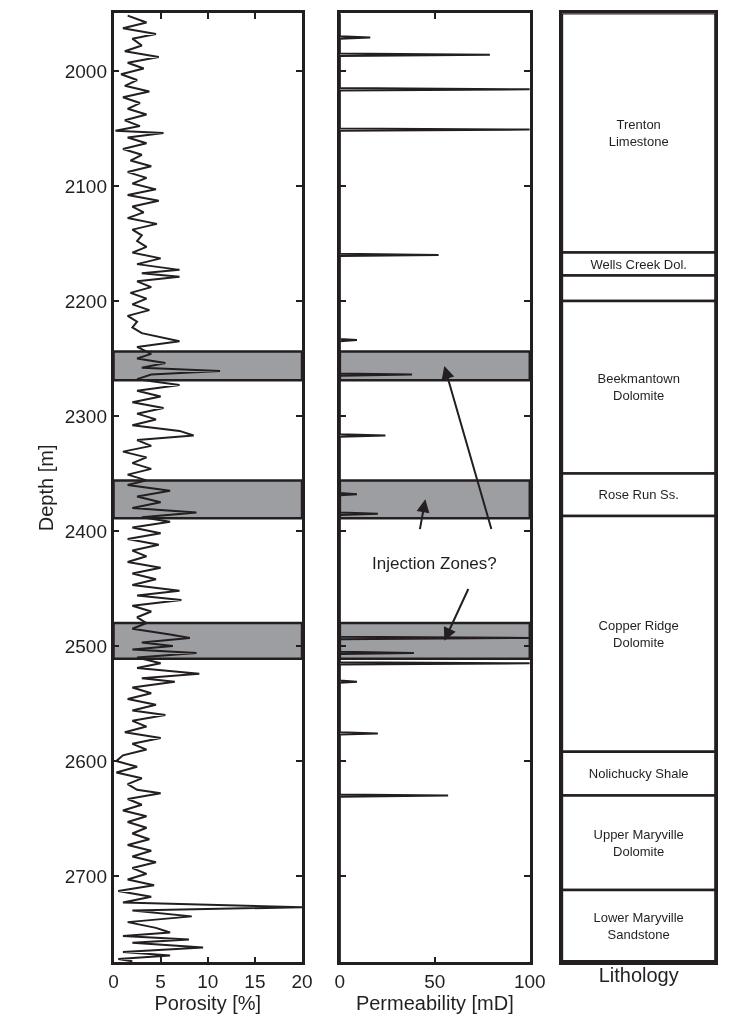 The width and height of the screenshot is (735, 1026). Describe the element at coordinates (638, 774) in the screenshot. I see `series-label: Nolichucky Shale` at that location.